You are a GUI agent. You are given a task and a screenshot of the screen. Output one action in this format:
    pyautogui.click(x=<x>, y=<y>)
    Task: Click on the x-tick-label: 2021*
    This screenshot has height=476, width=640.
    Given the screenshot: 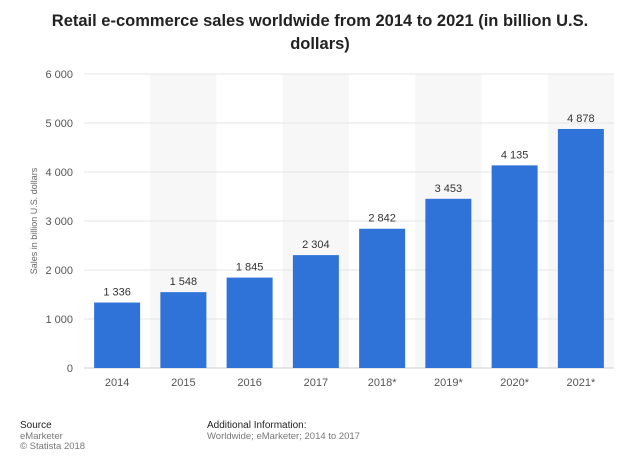 What is the action you would take?
    pyautogui.click(x=580, y=383)
    